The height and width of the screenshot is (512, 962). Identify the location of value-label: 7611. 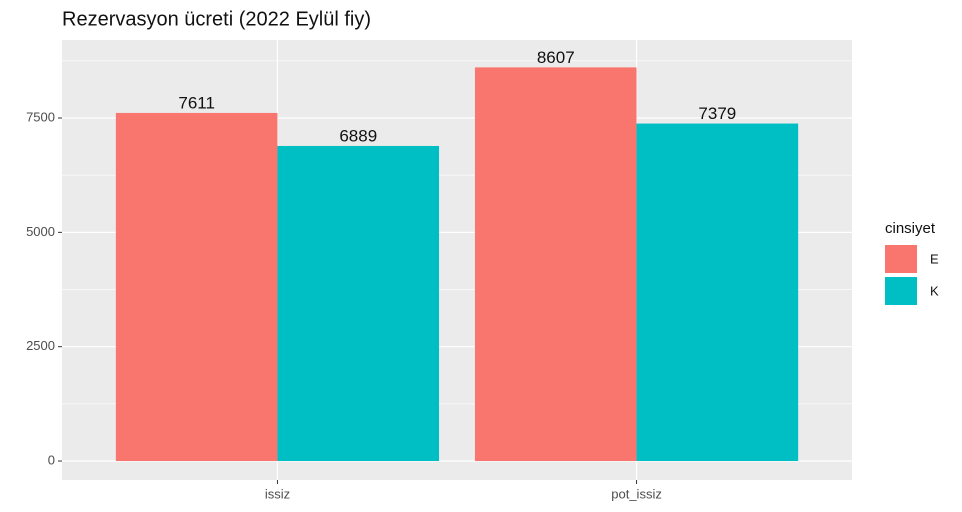
(196, 102).